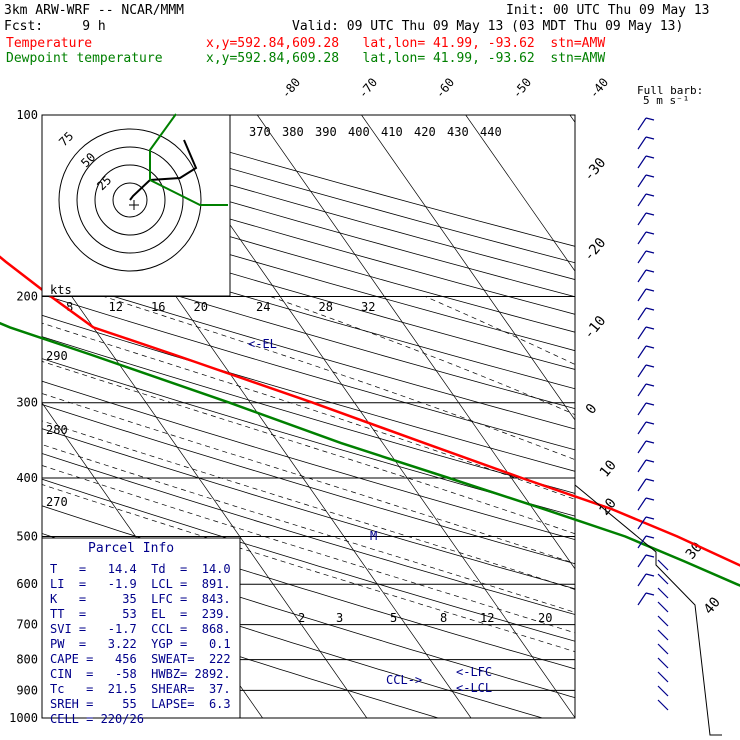 Image resolution: width=740 pixels, height=740 pixels. What do you see at coordinates (61, 290) in the screenshot?
I see `hodograph-unit-label: kts` at bounding box center [61, 290].